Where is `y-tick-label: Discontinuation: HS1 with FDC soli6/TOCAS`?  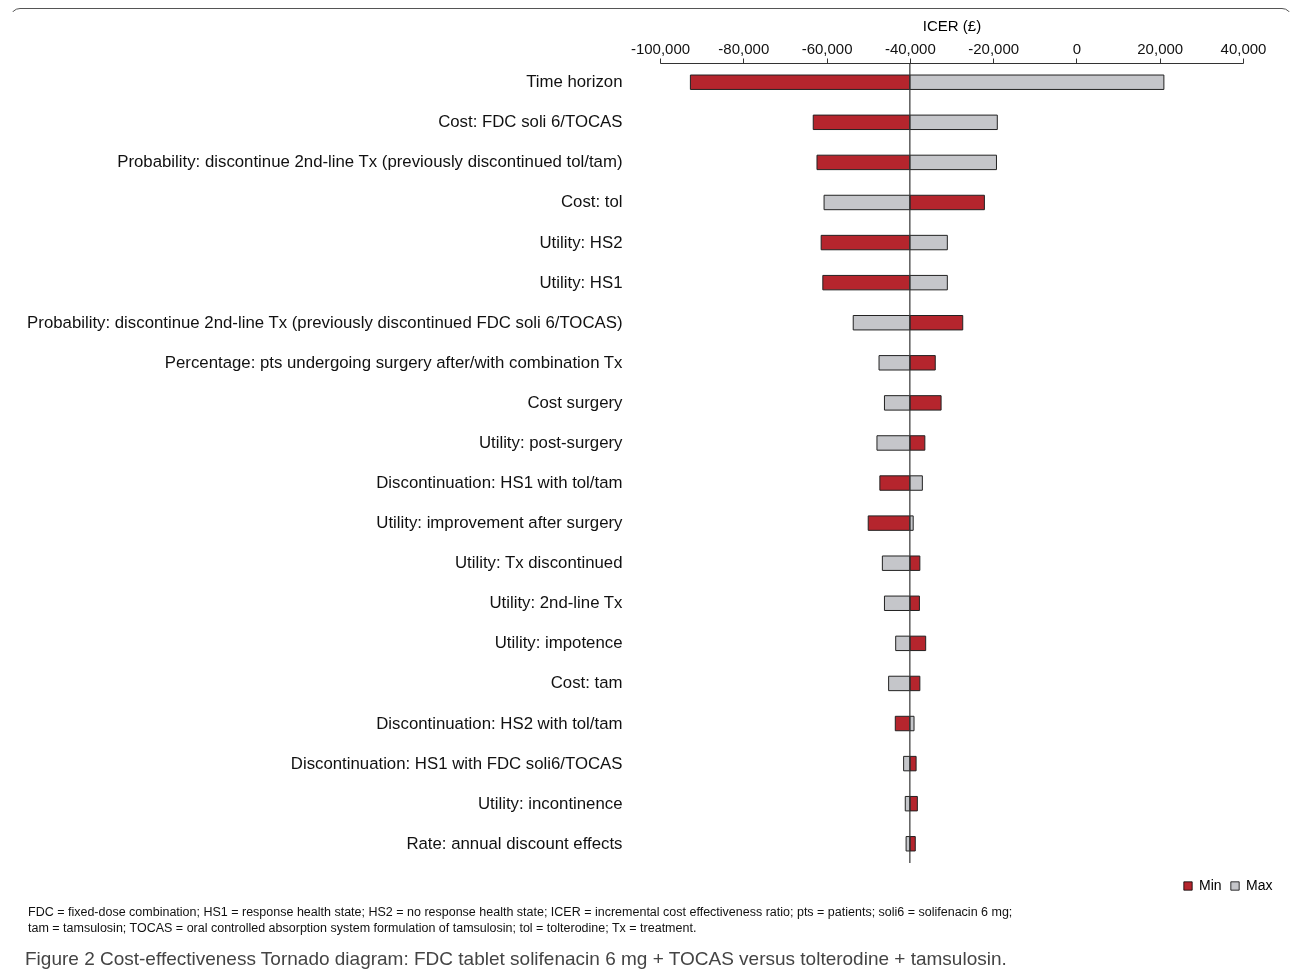 y-tick-label: Discontinuation: HS1 with FDC soli6/TOCAS is located at coordinates (456, 763).